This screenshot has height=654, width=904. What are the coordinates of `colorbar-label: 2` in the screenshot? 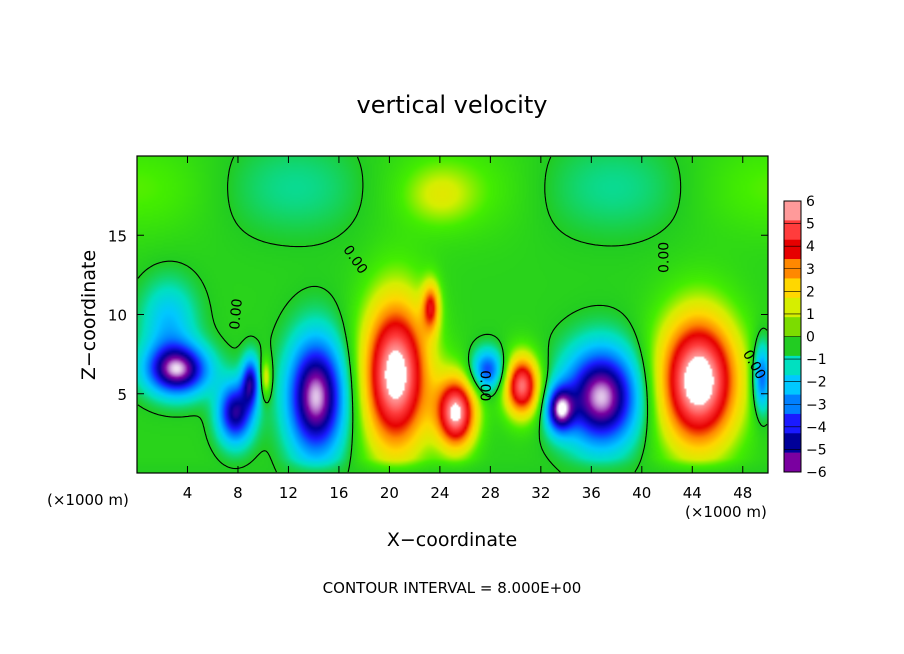 It's located at (810, 292).